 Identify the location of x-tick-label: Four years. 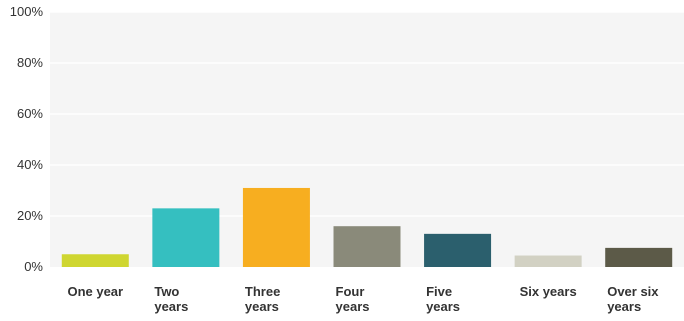
(353, 299).